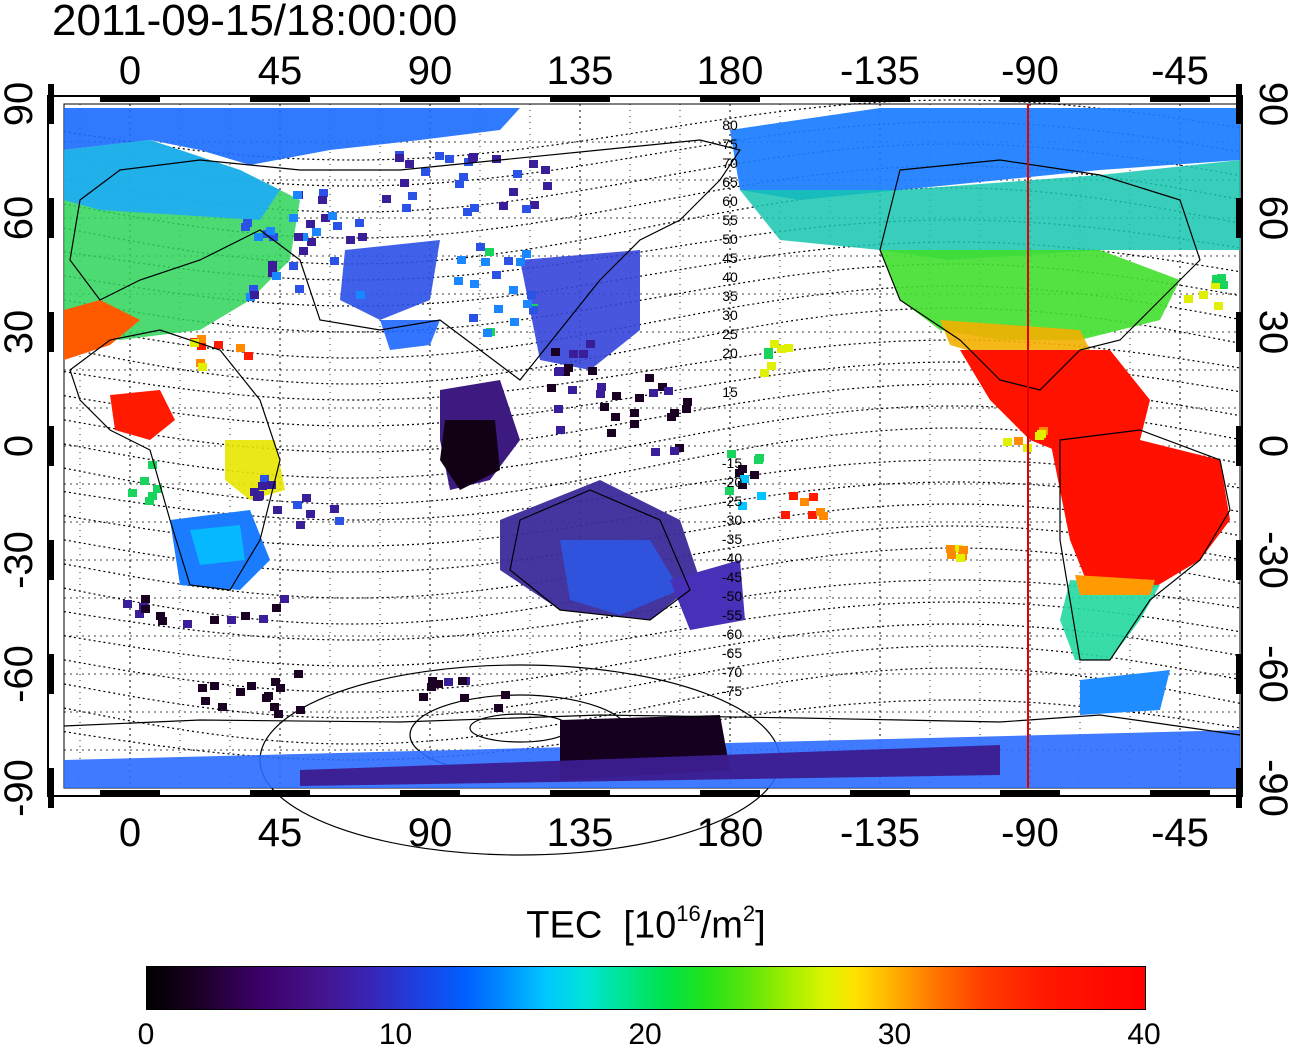 This screenshot has height=1057, width=1292. What do you see at coordinates (730, 239) in the screenshot?
I see `contour-label: 50` at bounding box center [730, 239].